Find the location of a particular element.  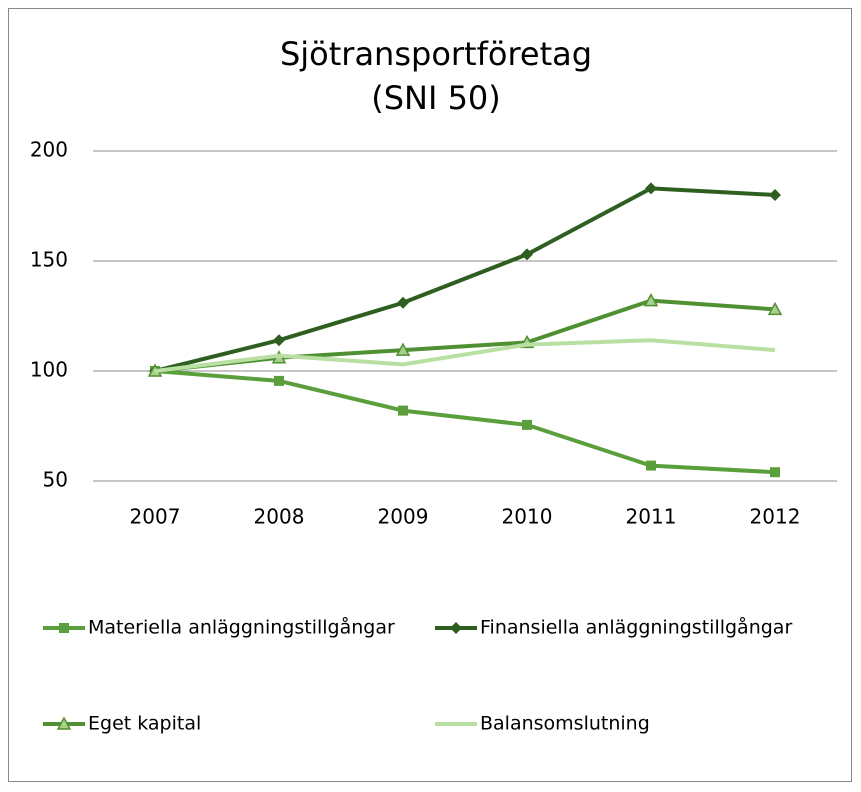

x-tick-label: 2007 is located at coordinates (155, 517).